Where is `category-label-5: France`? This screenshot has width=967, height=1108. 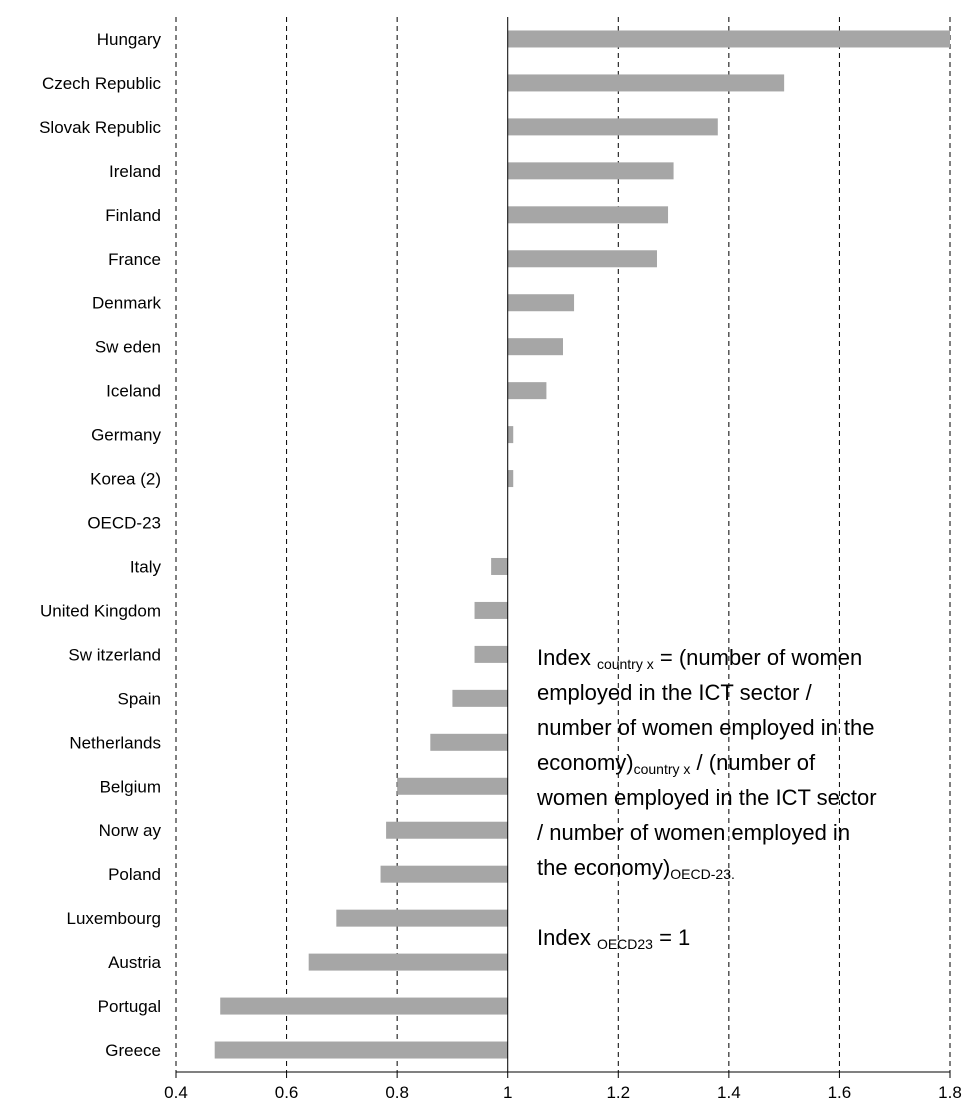
category-label-5: France is located at coordinates (134, 259).